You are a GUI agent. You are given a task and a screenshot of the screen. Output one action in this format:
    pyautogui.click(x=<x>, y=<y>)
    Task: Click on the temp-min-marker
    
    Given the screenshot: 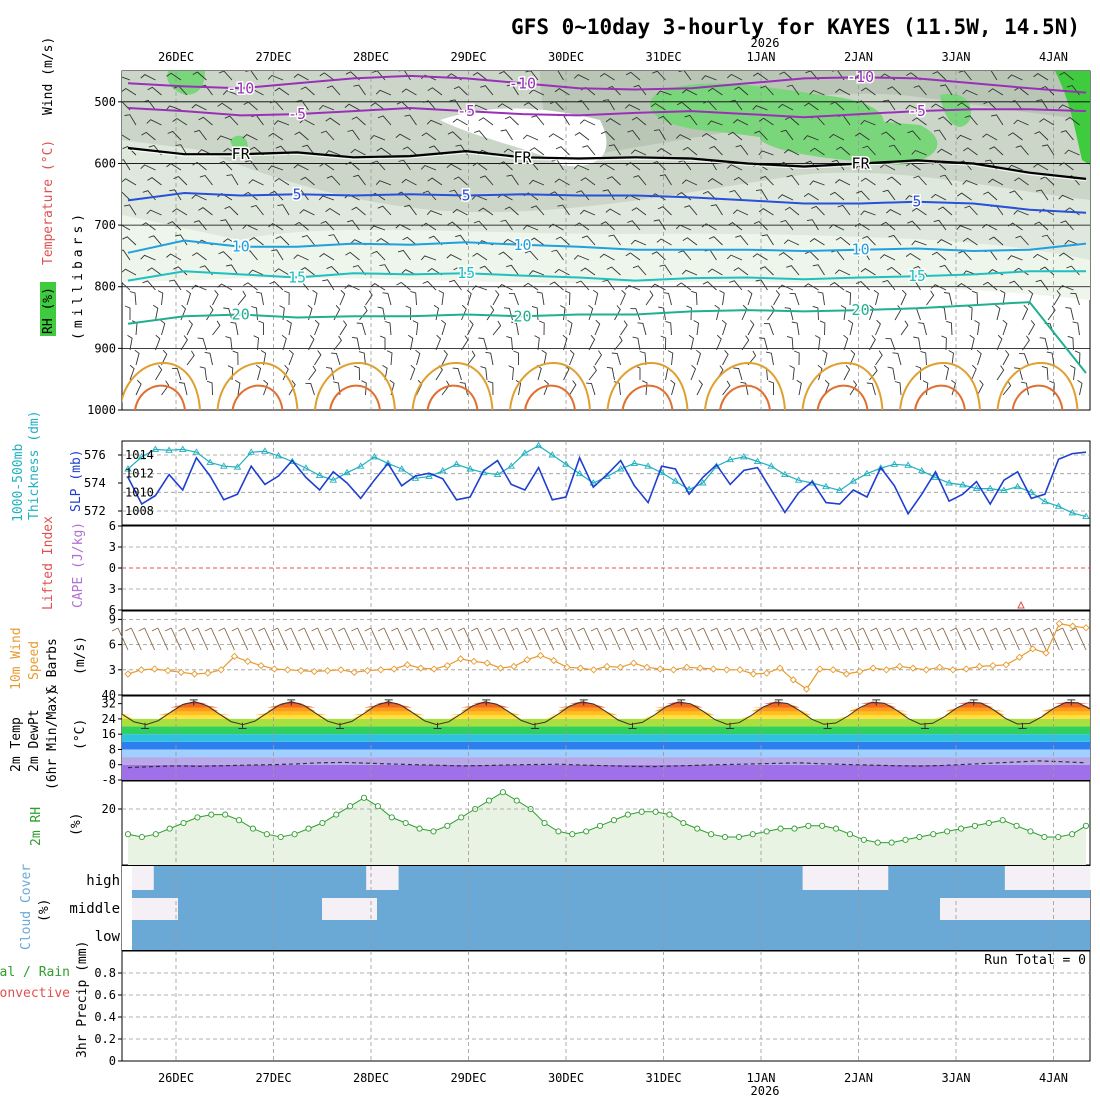 What is the action you would take?
    pyautogui.click(x=437, y=725)
    